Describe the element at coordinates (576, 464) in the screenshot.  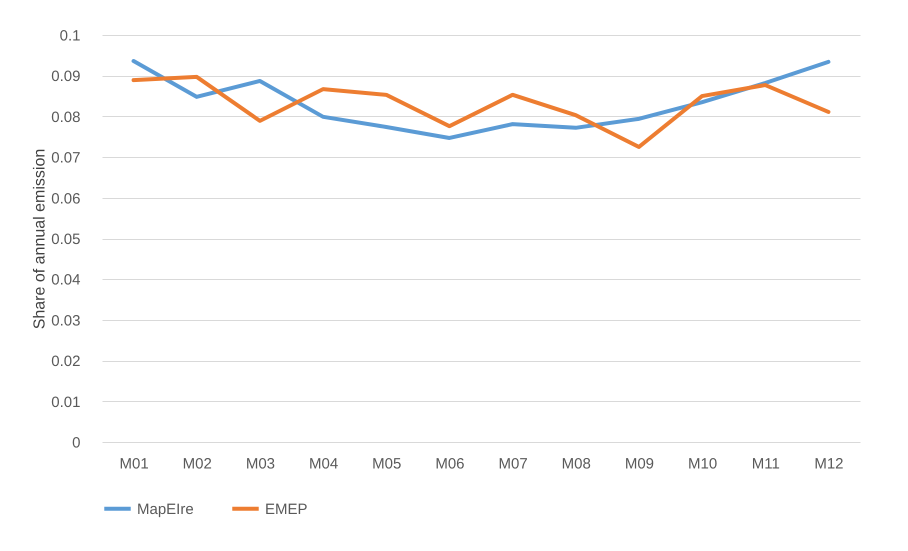
I see `x-tick-label: M08` at that location.